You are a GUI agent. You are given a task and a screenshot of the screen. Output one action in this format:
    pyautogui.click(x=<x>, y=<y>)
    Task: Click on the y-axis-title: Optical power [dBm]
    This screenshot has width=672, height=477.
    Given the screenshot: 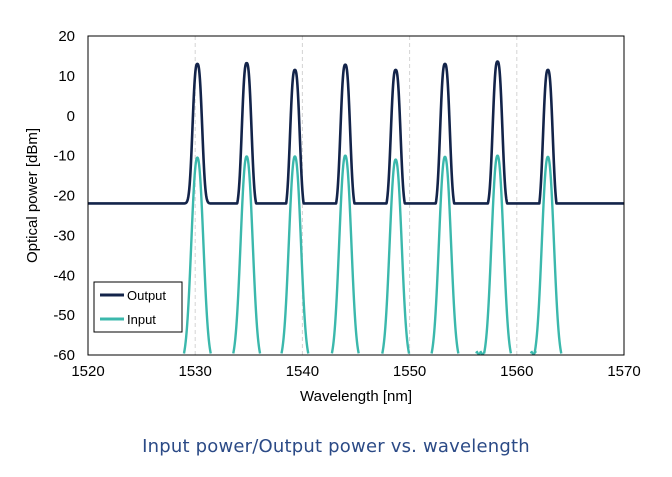 What is the action you would take?
    pyautogui.click(x=32, y=195)
    